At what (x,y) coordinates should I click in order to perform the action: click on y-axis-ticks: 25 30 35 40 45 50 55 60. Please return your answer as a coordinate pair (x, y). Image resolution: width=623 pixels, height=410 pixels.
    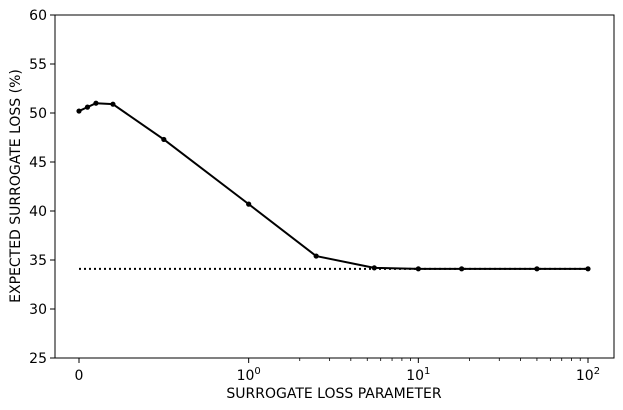
    Looking at the image, I should click on (42, 187).